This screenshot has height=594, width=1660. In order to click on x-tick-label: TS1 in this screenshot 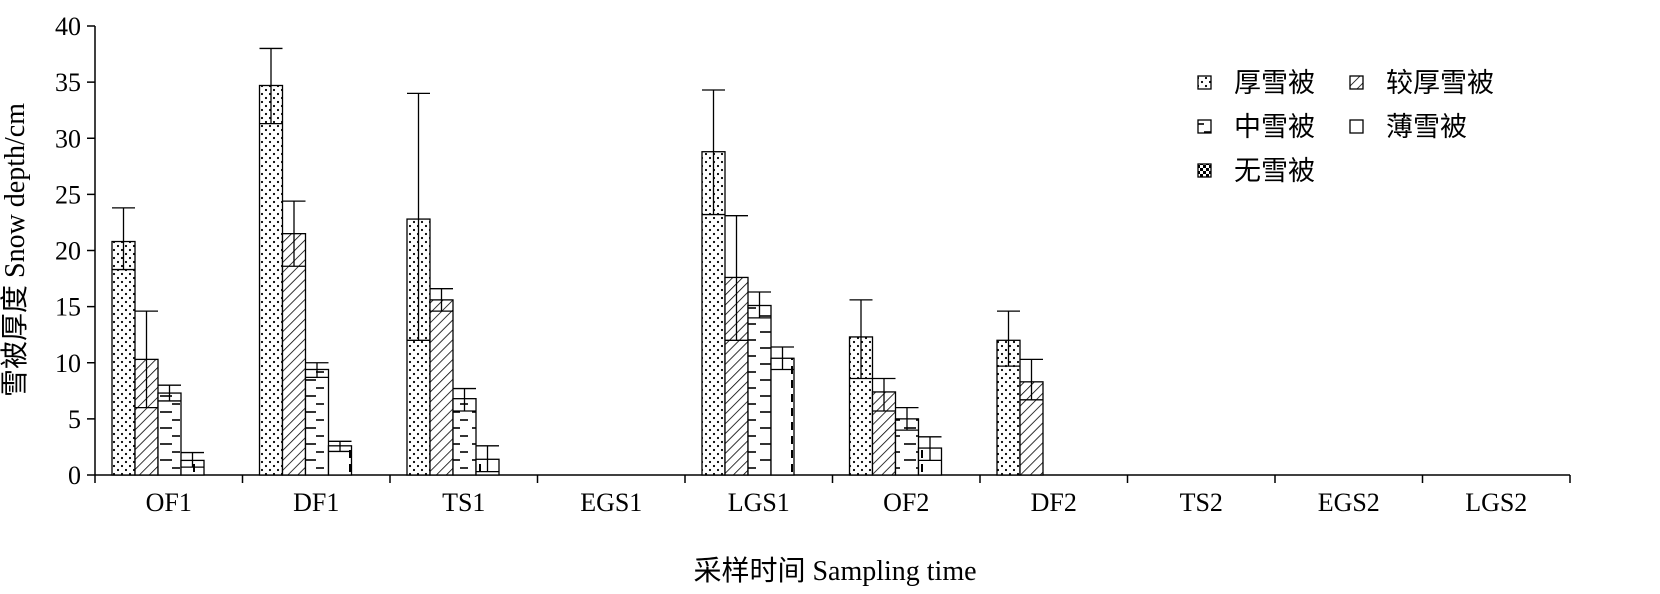, I will do `click(463, 502)`.